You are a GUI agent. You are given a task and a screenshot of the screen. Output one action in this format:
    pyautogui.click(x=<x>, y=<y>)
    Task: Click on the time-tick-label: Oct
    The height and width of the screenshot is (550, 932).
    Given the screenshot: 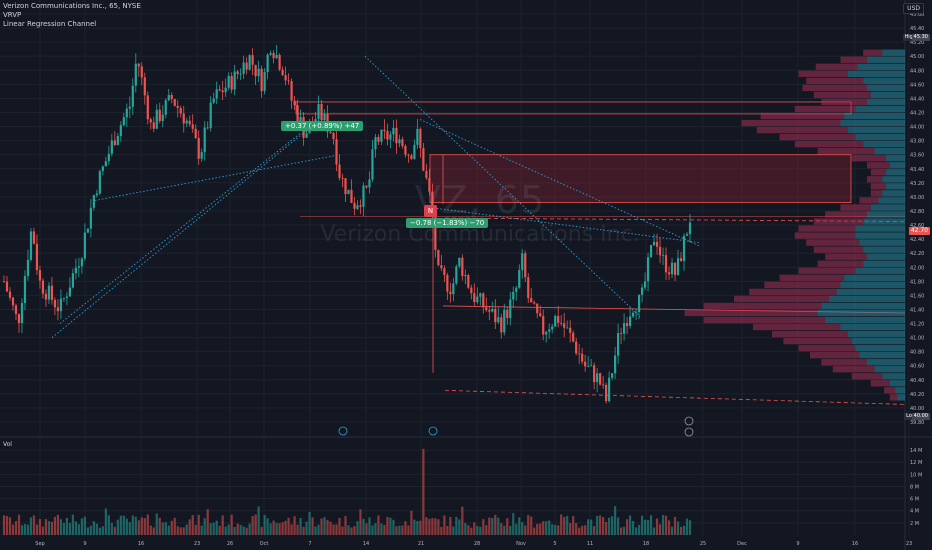 What is the action you would take?
    pyautogui.click(x=264, y=544)
    